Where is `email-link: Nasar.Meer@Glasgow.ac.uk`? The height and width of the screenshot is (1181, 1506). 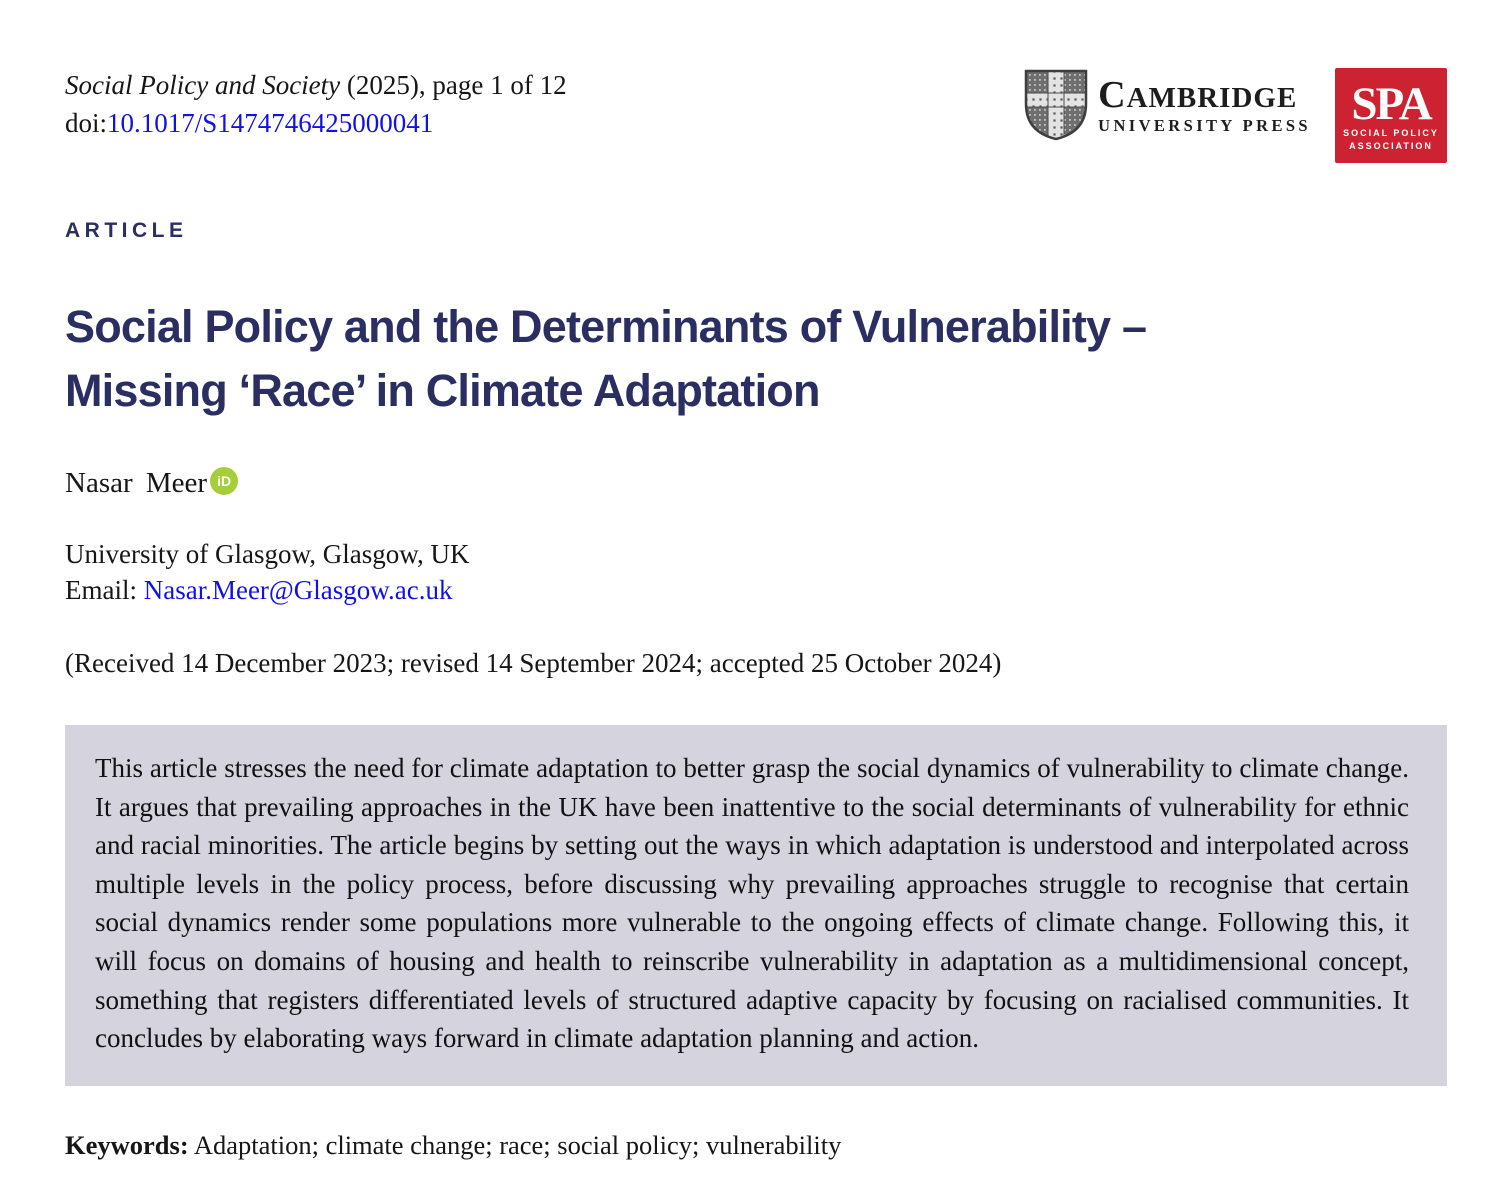
email-link: Nasar.Meer@Glasgow.ac.uk is located at coordinates (298, 590).